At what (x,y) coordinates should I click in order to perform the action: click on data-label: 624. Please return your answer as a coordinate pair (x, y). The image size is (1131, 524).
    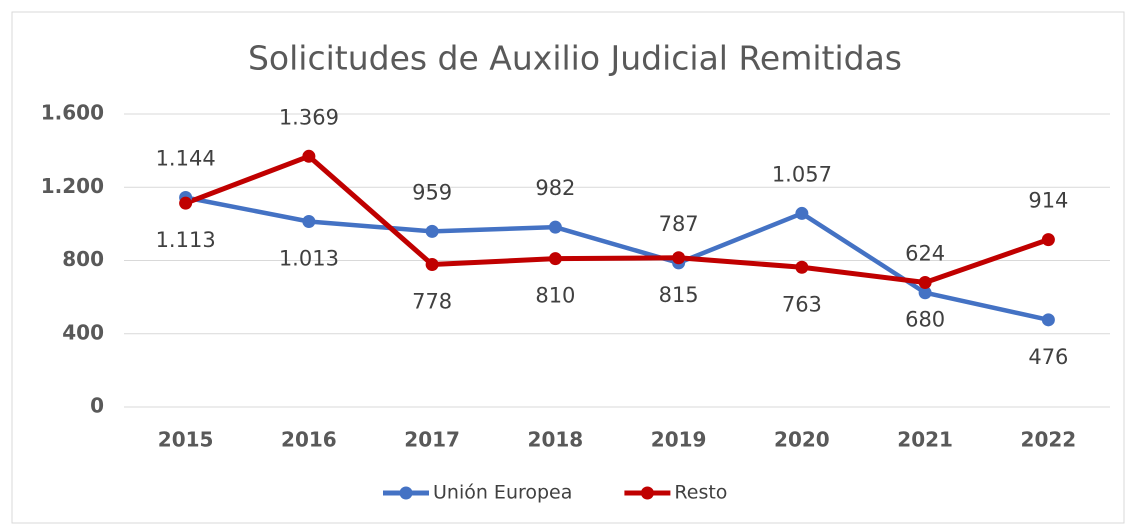
    Looking at the image, I should click on (925, 254).